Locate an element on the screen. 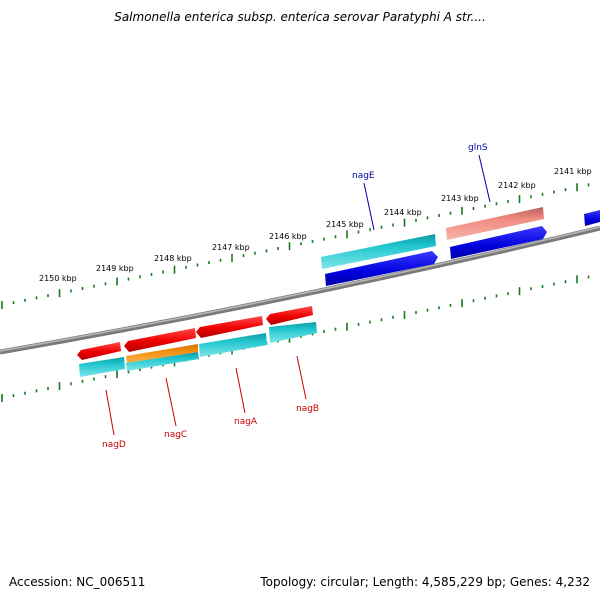 The width and height of the screenshot is (600, 600). gene-label-nagC: nagC is located at coordinates (175, 435).